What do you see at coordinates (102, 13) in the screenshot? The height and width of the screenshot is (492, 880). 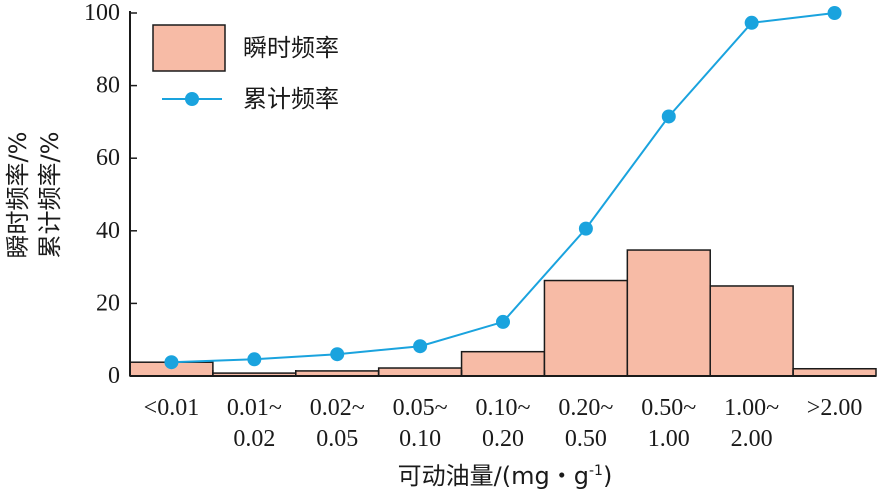 I see `y-tick-label-5: 100` at bounding box center [102, 13].